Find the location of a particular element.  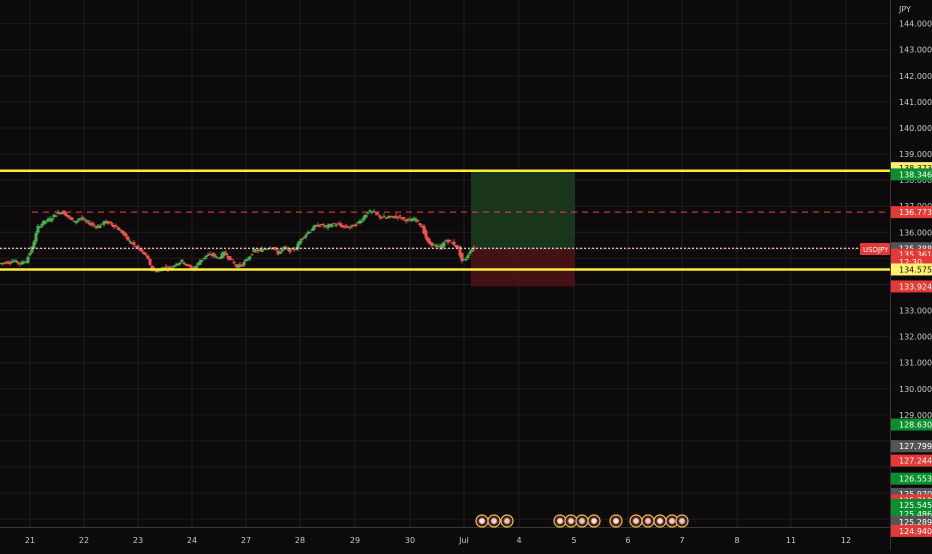

currency-label: JPY is located at coordinates (904, 9).